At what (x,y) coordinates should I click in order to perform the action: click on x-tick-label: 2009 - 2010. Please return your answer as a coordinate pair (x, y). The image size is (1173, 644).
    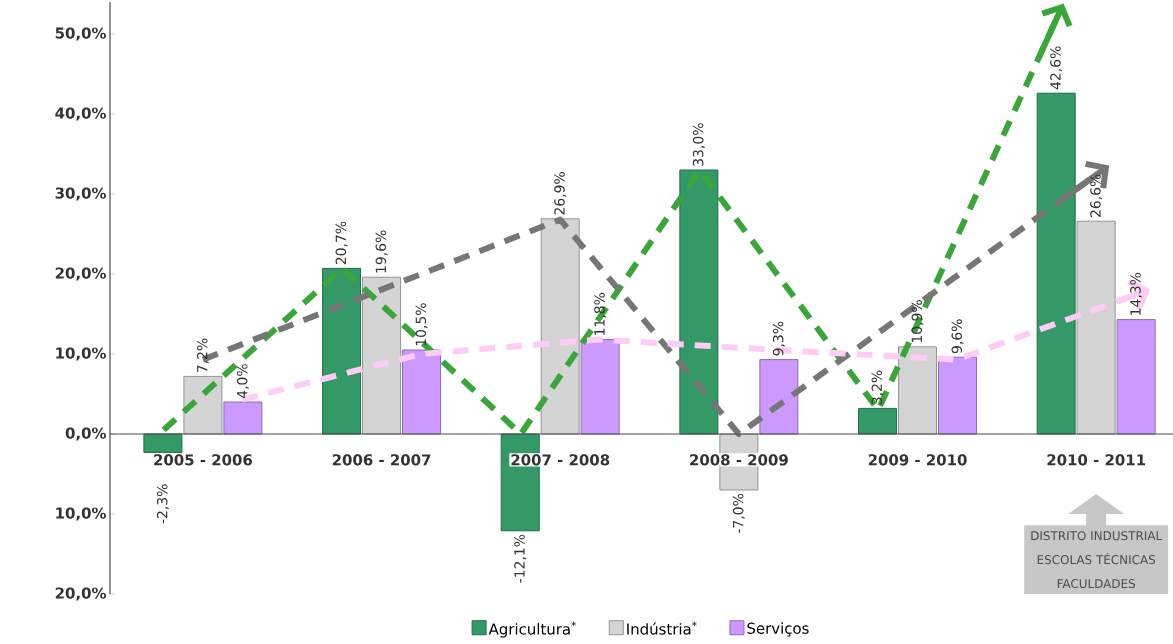
    Looking at the image, I should click on (917, 460).